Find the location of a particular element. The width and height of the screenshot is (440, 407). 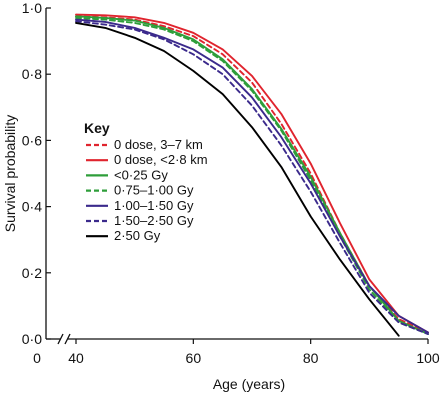

x-tick-label: 60 is located at coordinates (194, 358).